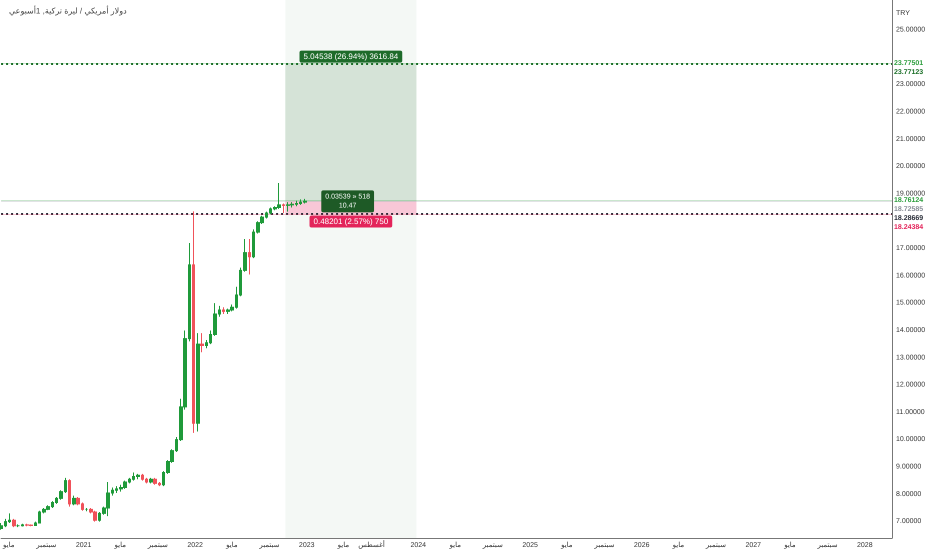  What do you see at coordinates (351, 57) in the screenshot?
I see `band-label: 5.04538 (26.94%) 3616.84` at bounding box center [351, 57].